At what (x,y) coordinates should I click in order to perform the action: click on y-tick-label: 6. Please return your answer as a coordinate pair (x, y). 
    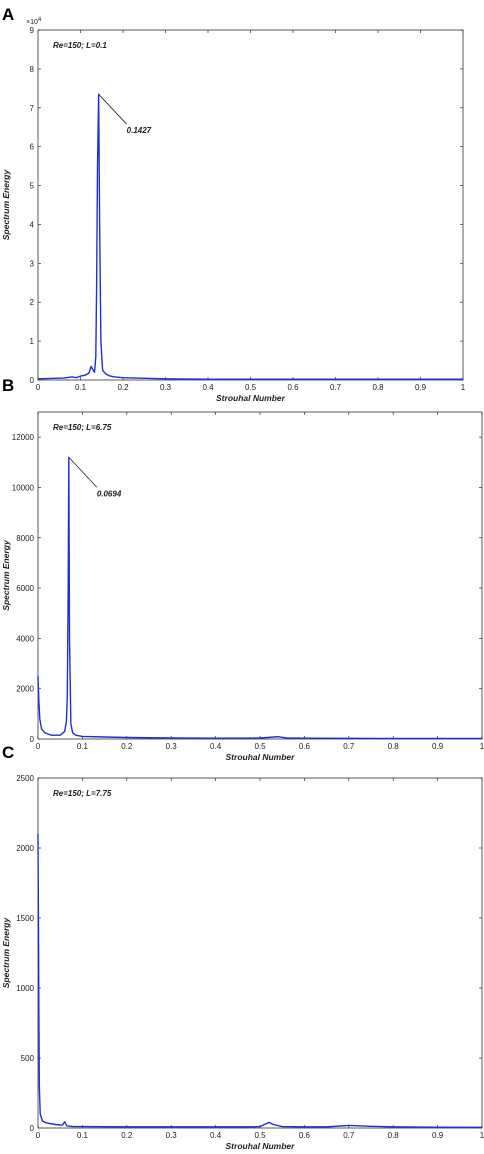
    Looking at the image, I should click on (32, 147).